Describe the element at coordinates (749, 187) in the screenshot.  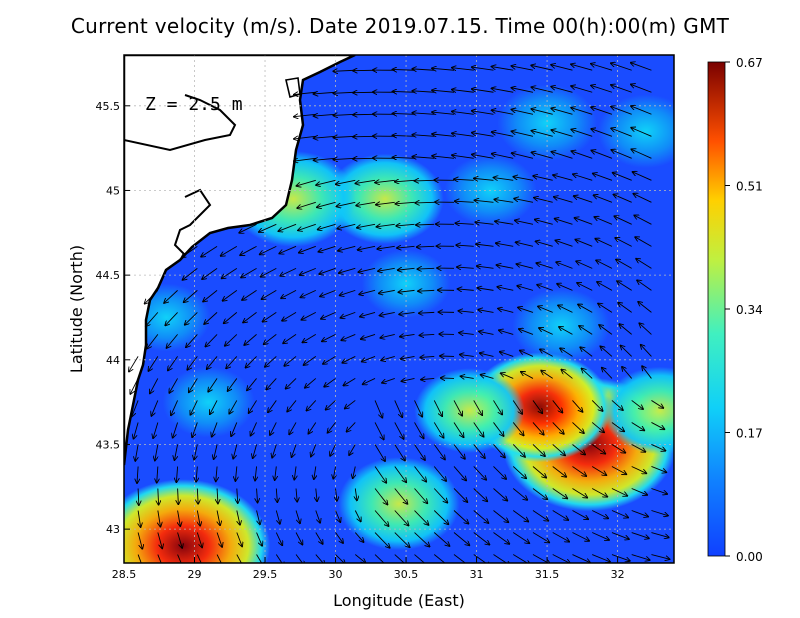
I see `colorbar-tick-label: 0.51` at that location.